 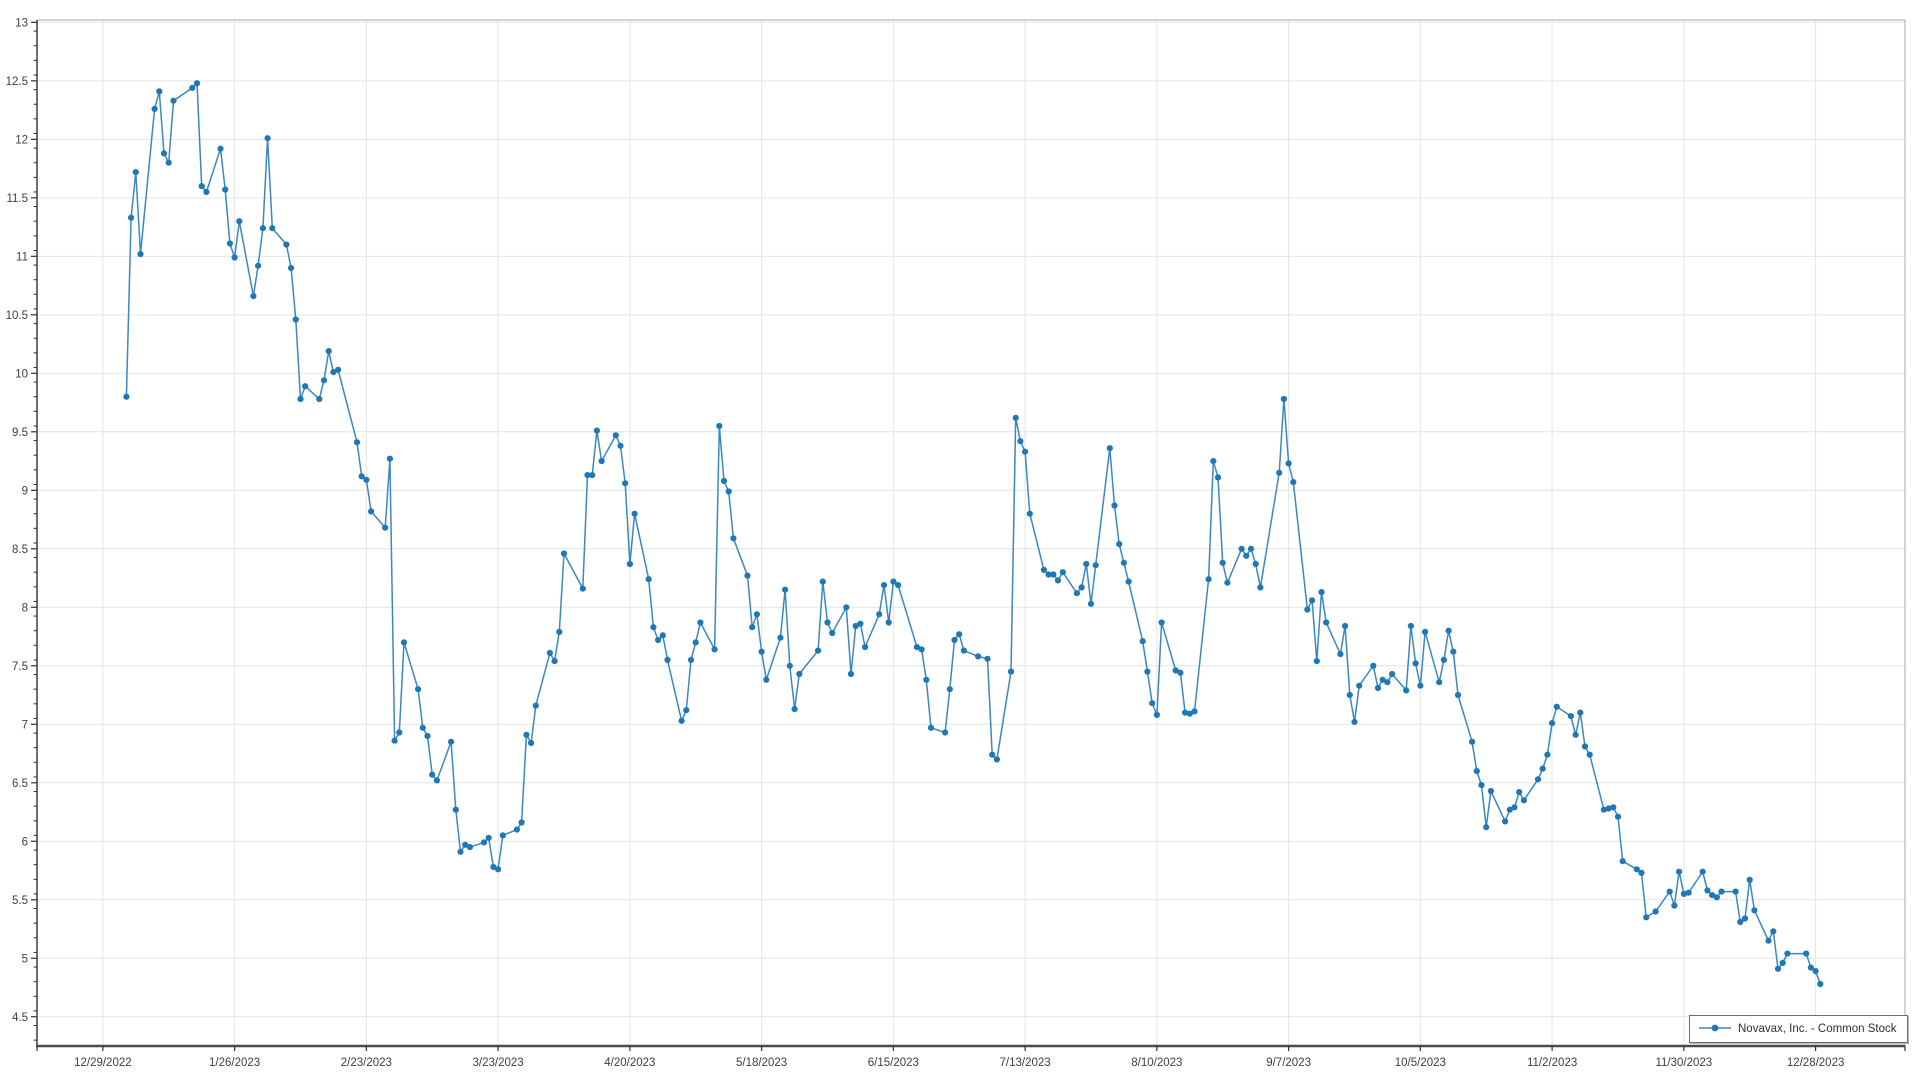 I want to click on svg-text: 7, so click(x=25, y=725).